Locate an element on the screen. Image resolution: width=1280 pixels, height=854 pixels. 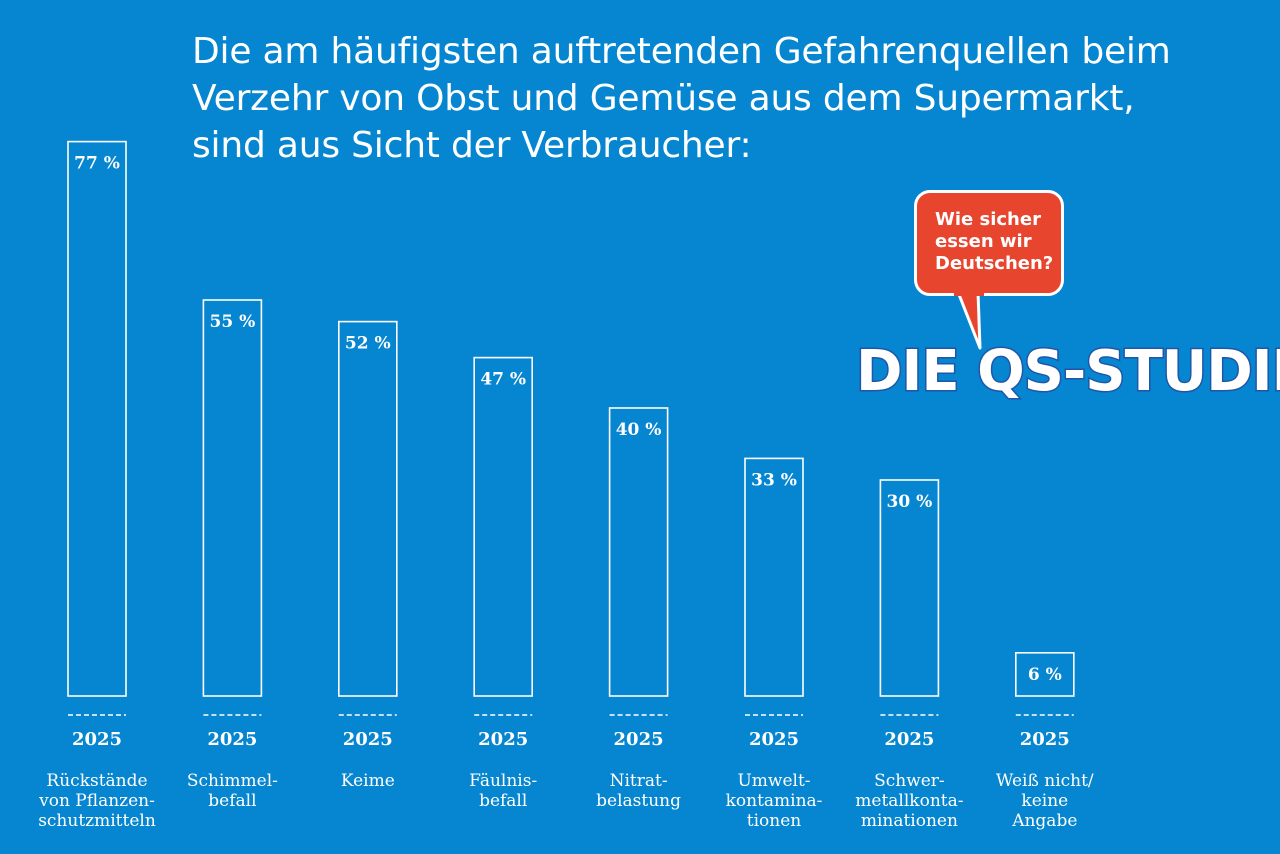
title-line-3: sind aus Sicht der Verbraucher: is located at coordinates (472, 145).